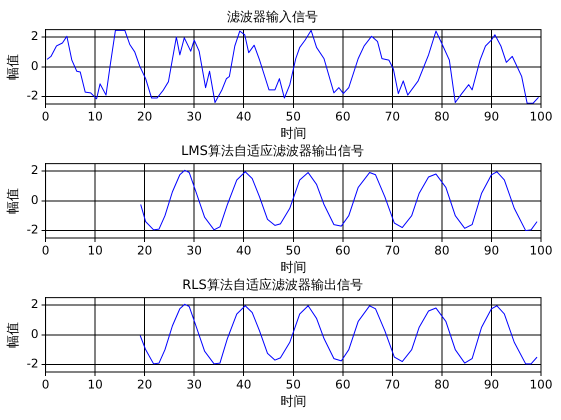 The width and height of the screenshot is (561, 420). Describe the element at coordinates (272, 18) in the screenshot. I see `chart-title: 滤波器输入信号` at that location.